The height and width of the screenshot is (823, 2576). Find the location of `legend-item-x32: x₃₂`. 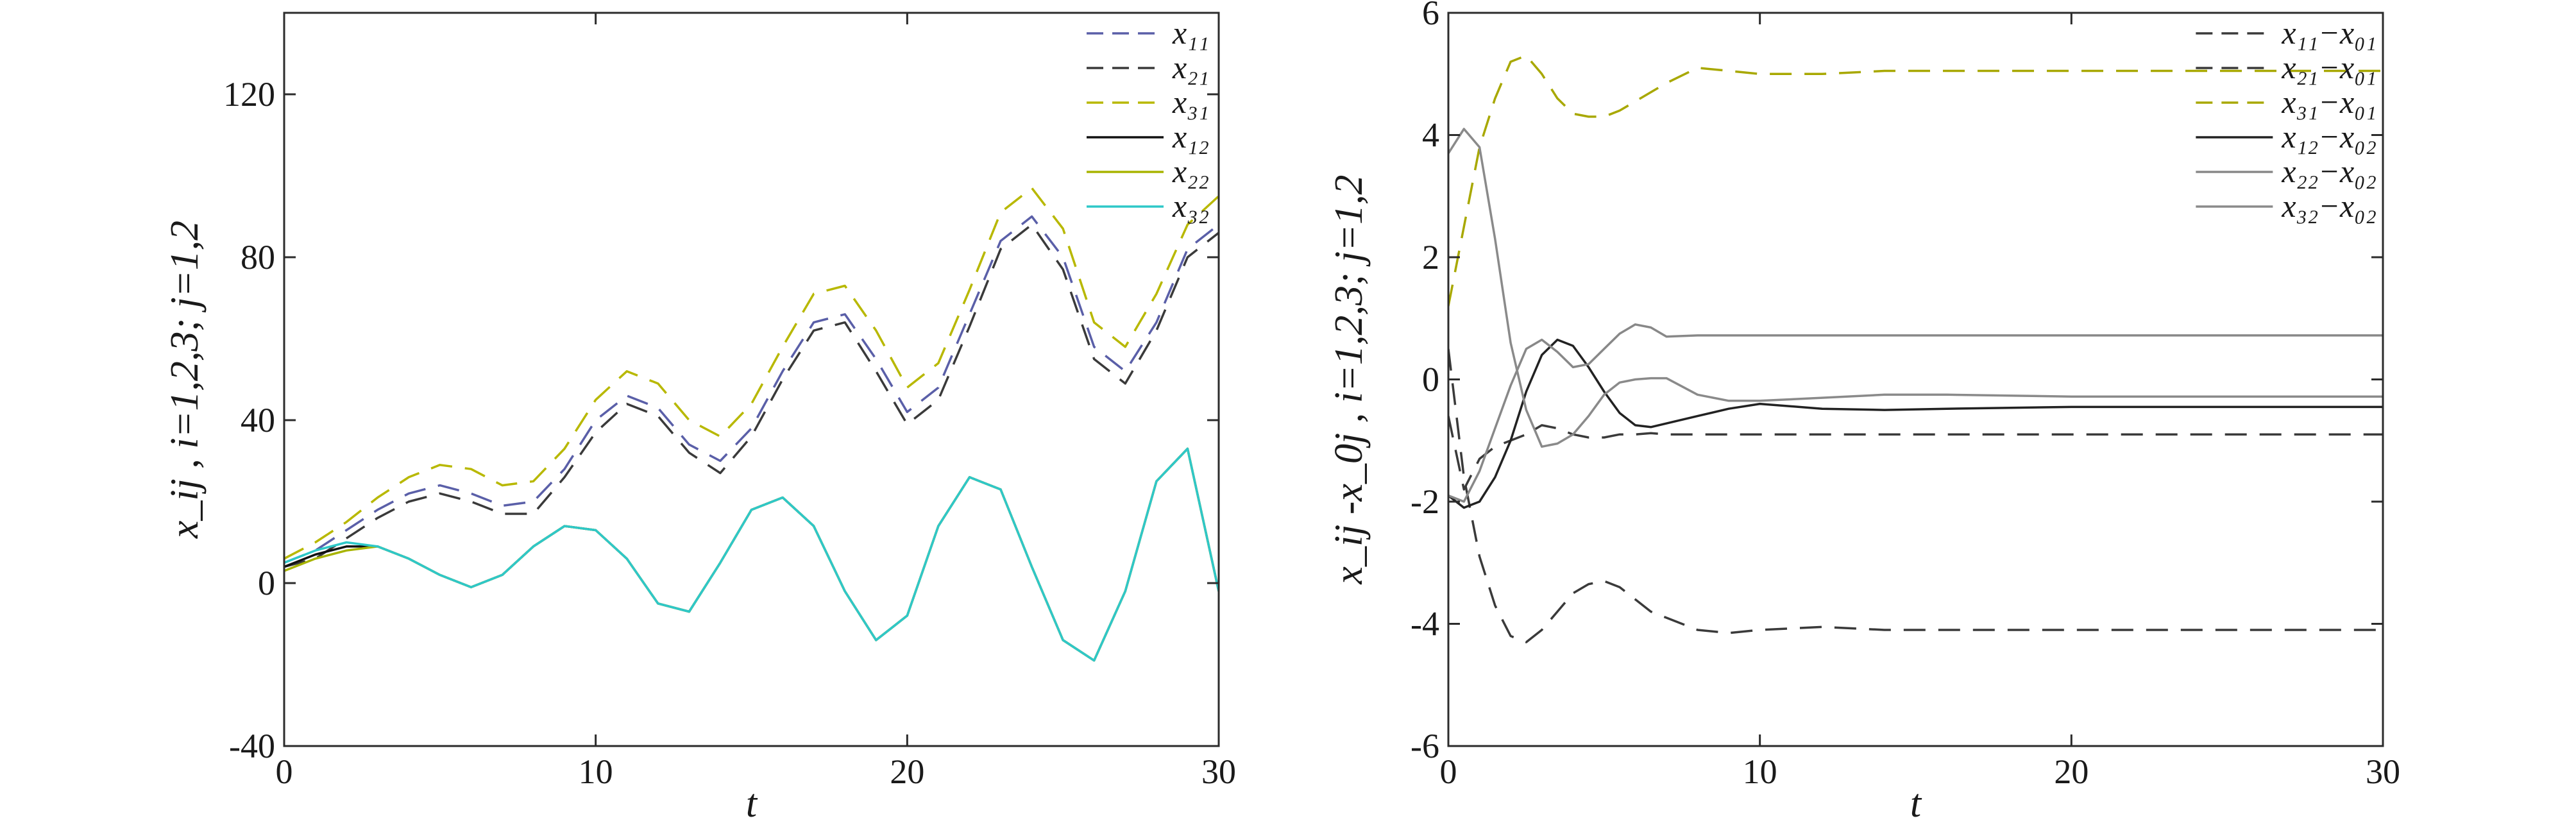

legend-item-x32: x₃₂ is located at coordinates (1148, 206).